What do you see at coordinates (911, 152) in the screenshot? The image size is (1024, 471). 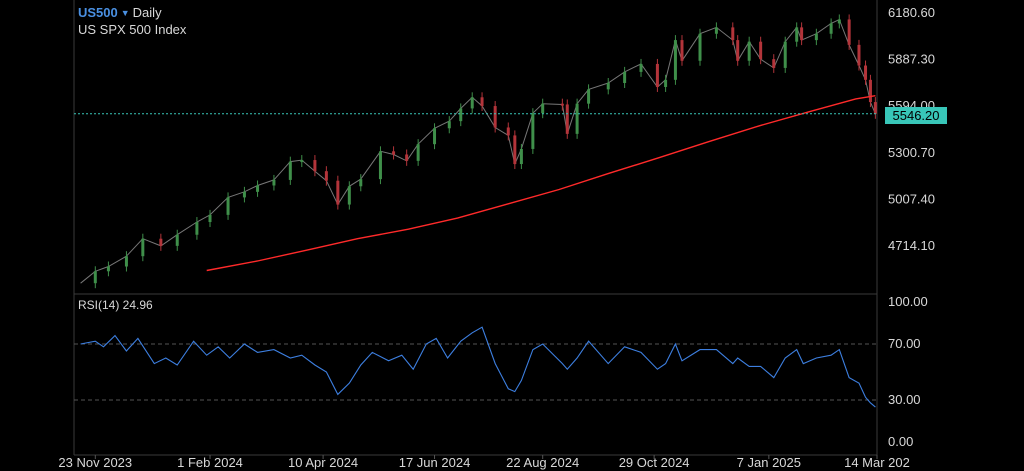 I see `price-tick-label: 5300.70` at bounding box center [911, 152].